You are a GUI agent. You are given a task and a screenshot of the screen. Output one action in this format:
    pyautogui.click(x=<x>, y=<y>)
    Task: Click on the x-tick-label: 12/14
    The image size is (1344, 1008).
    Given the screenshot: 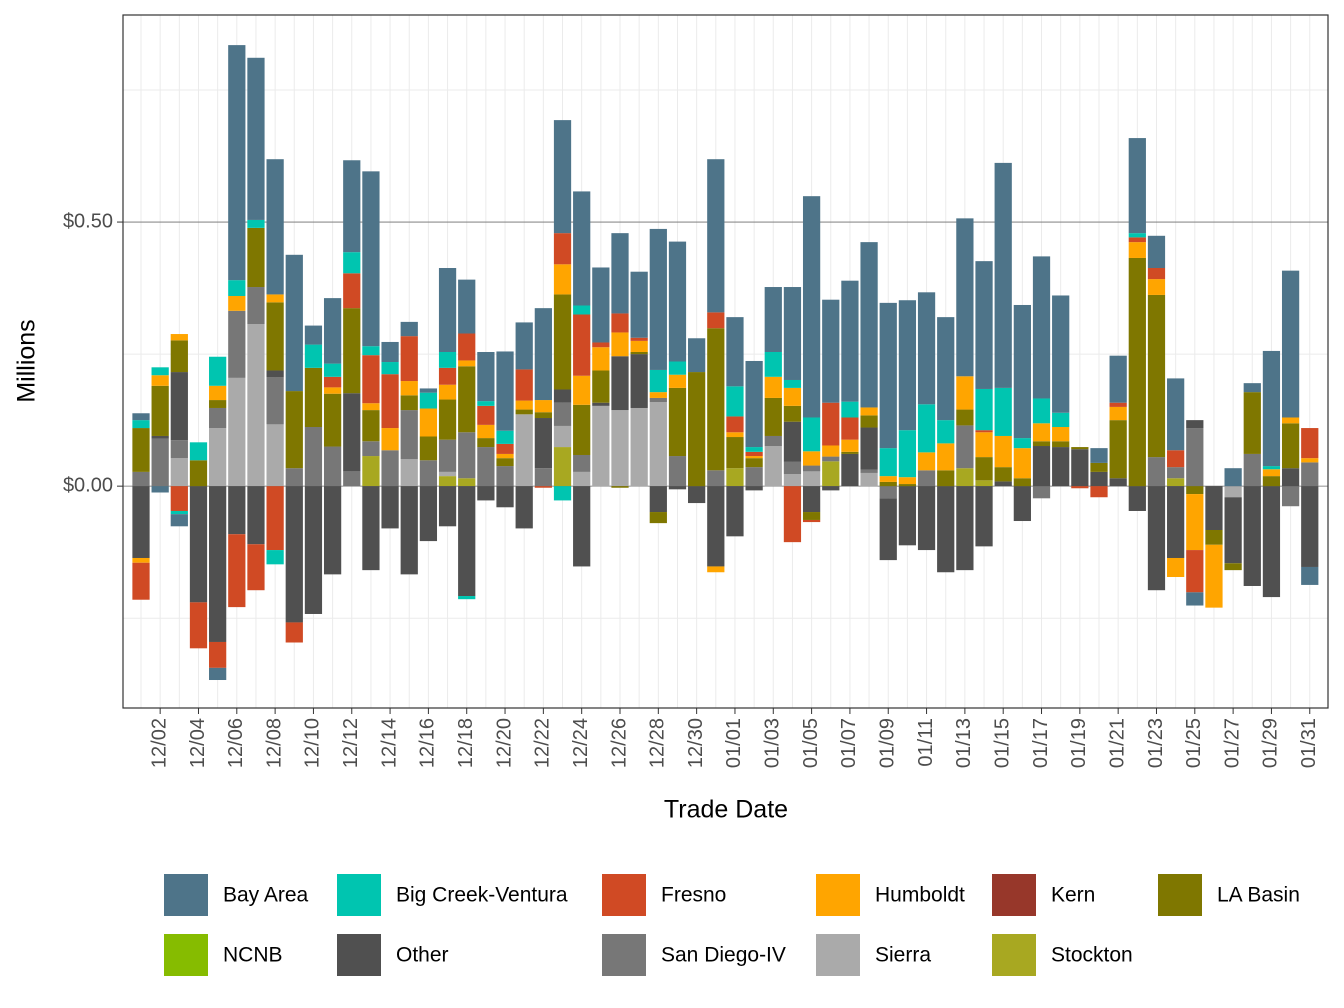 What is the action you would take?
    pyautogui.click(x=389, y=743)
    